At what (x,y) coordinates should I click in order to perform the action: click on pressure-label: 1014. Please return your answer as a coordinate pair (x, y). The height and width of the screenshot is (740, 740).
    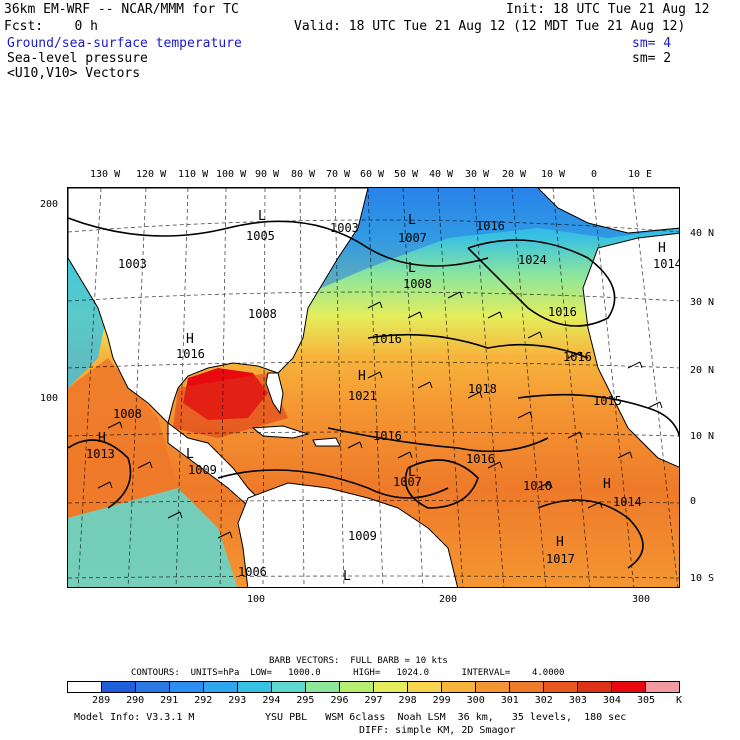
    Looking at the image, I should click on (627, 502).